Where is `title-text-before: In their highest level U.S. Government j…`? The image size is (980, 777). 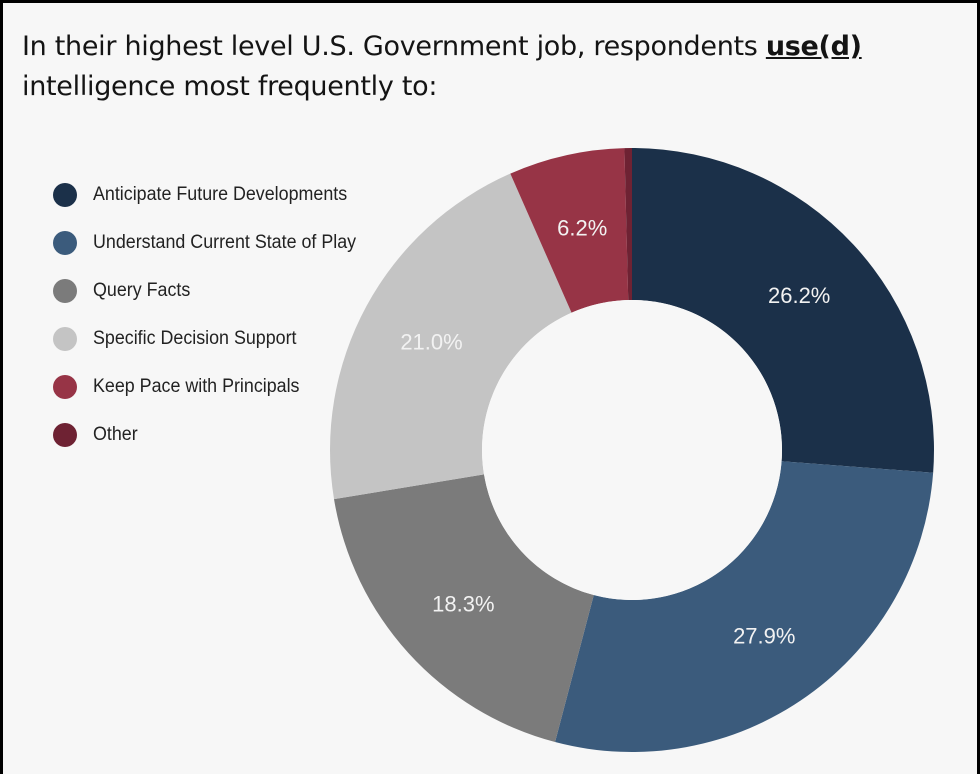
title-text-before: In their highest level U.S. Government j… is located at coordinates (394, 46).